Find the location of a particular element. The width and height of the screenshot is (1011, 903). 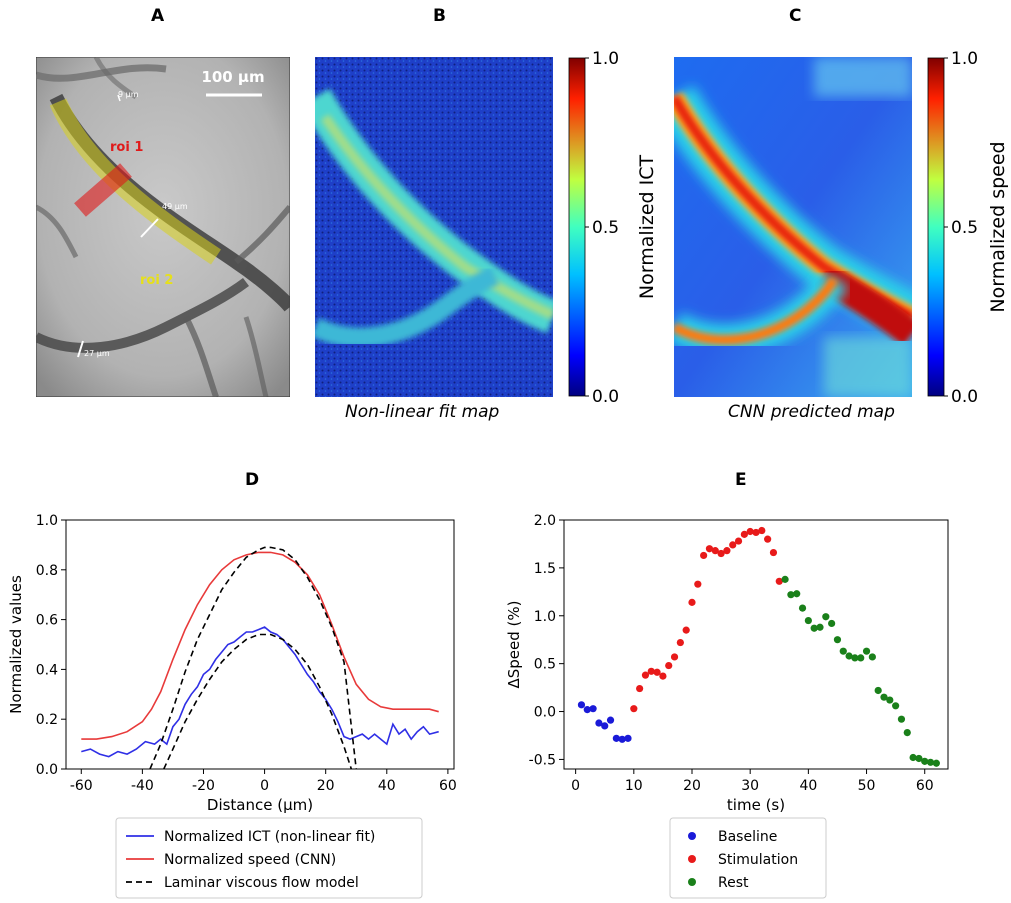

roi1-band is located at coordinates (103, 190).